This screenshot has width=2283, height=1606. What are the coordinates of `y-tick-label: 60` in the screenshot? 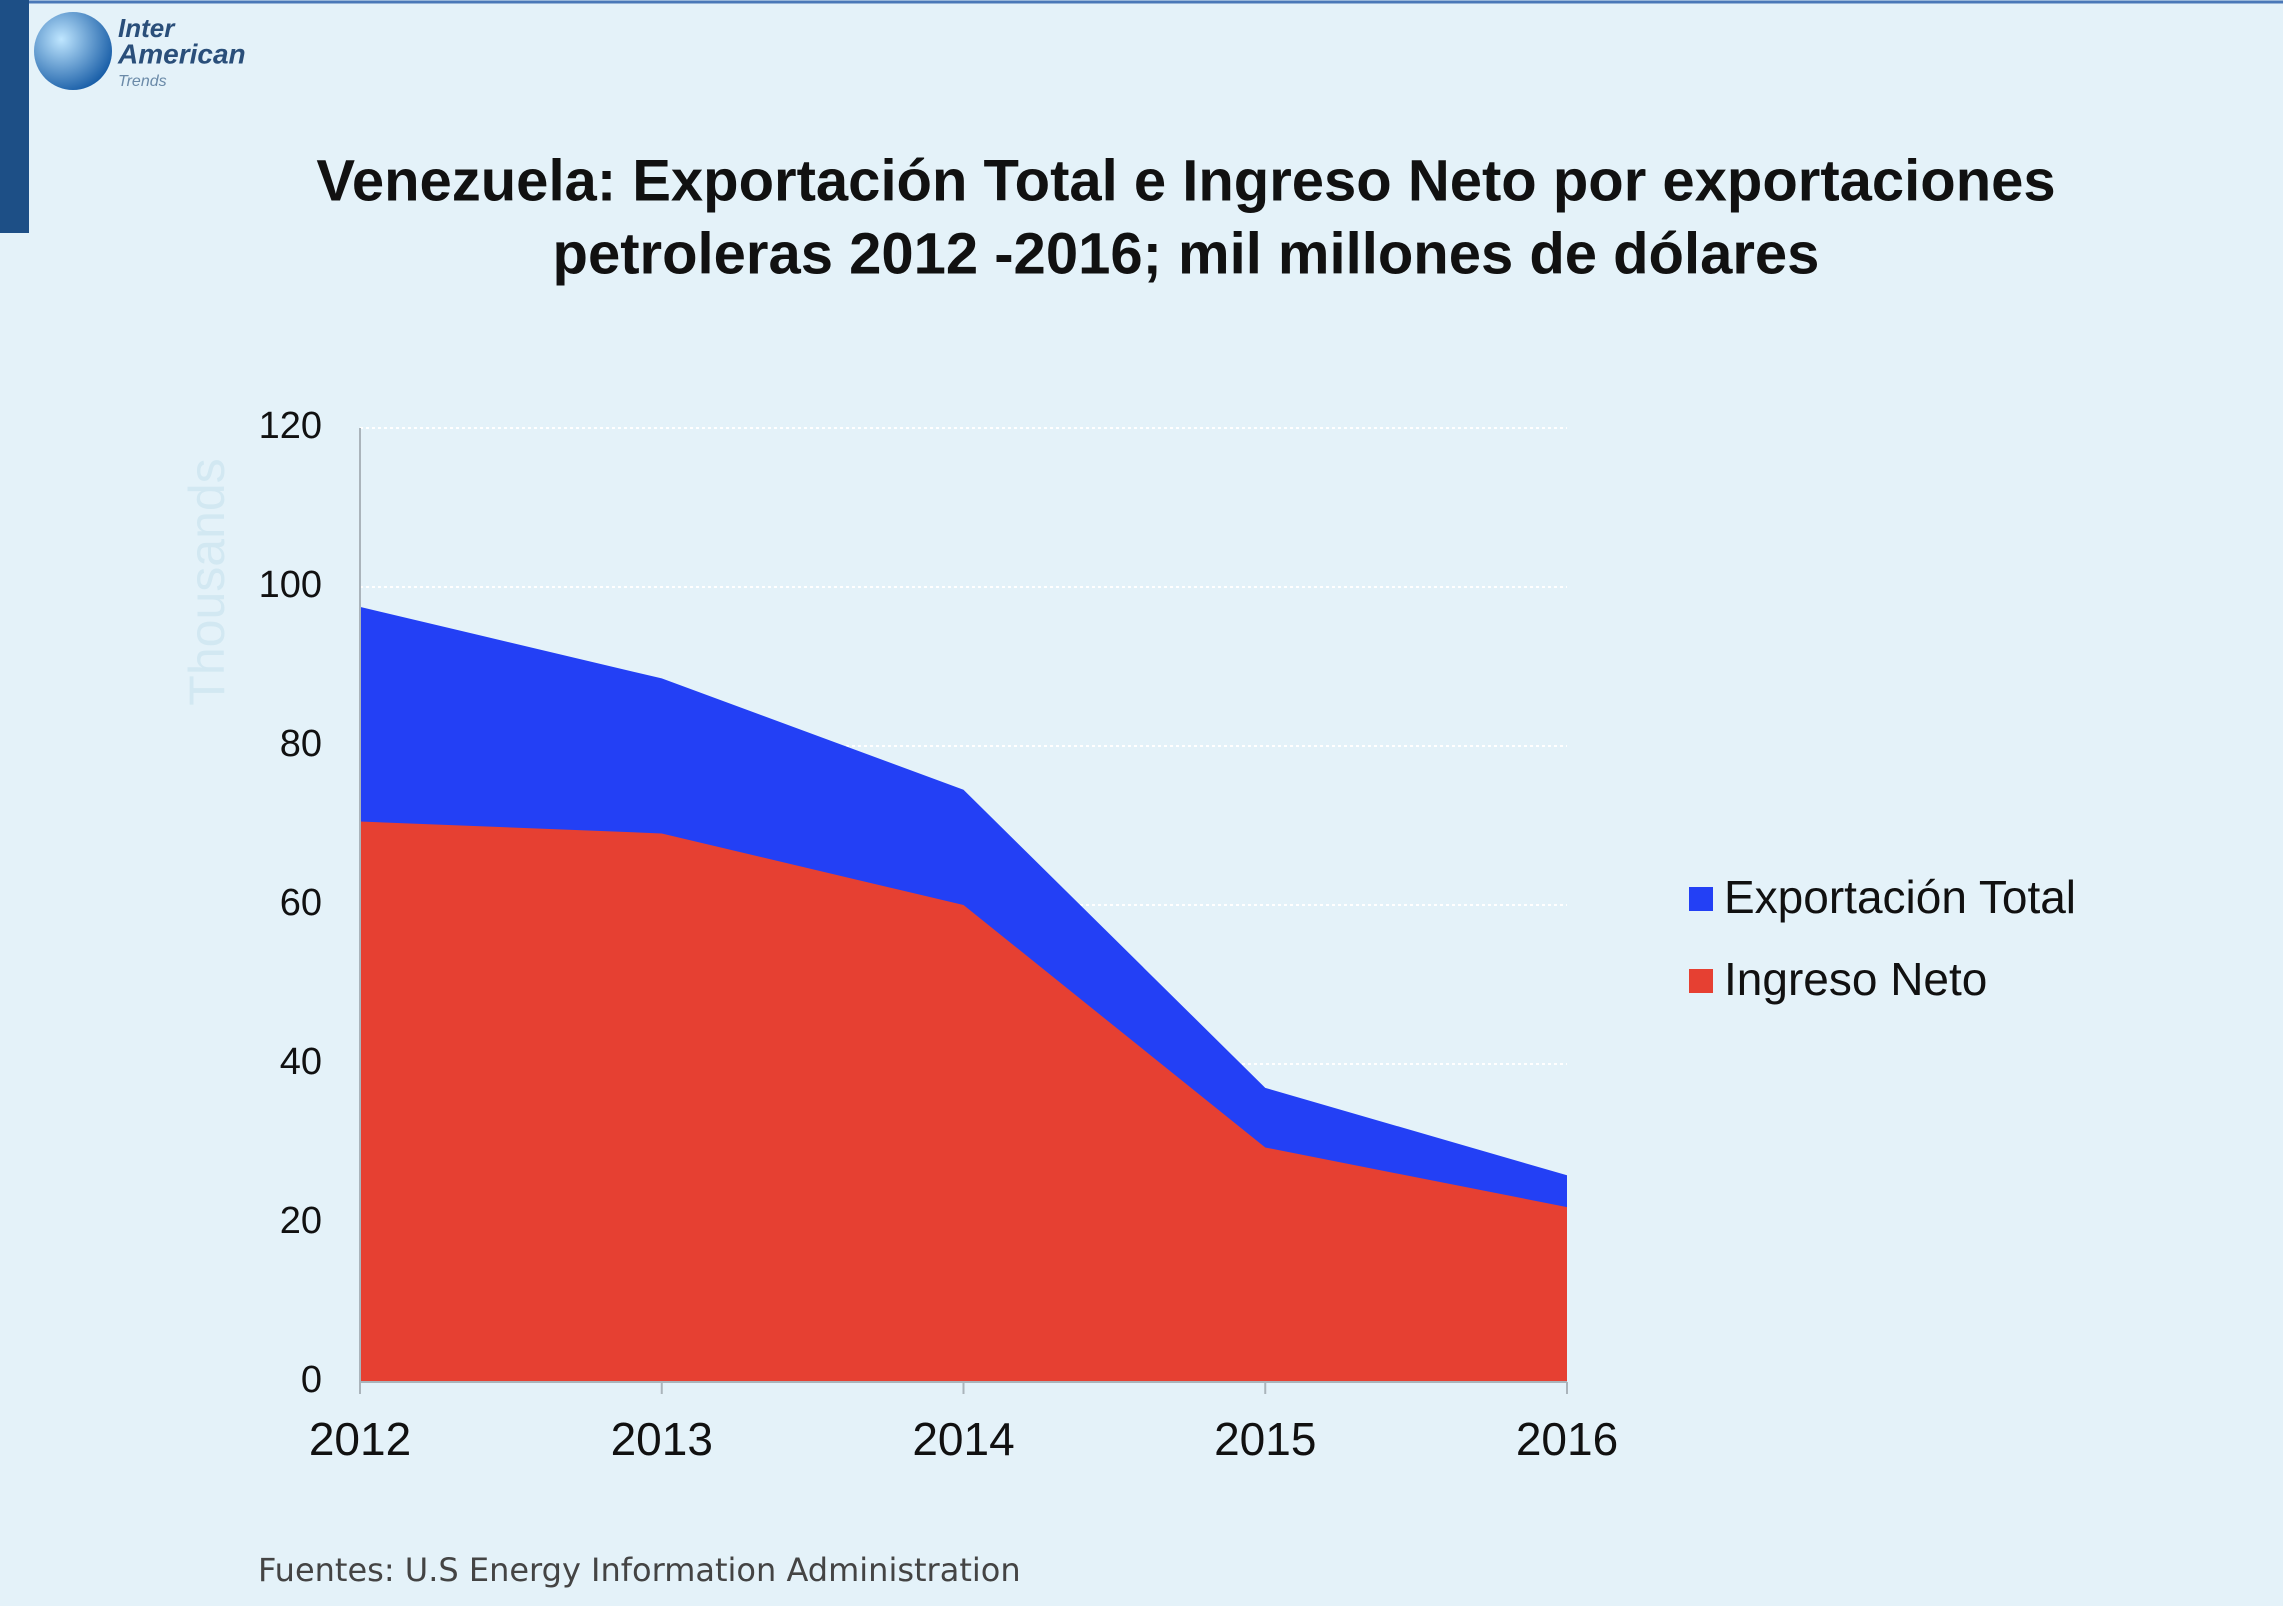 It's located at (301, 903).